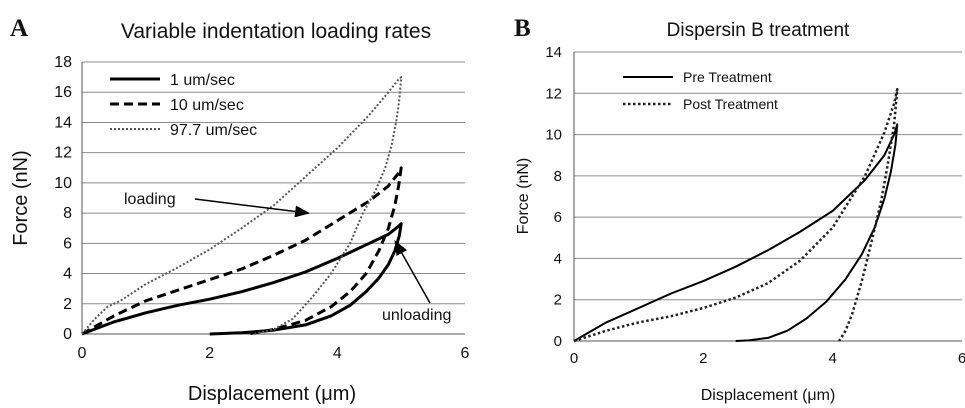 The image size is (965, 408). Describe the element at coordinates (727, 77) in the screenshot. I see `legend-label-pre-treatment: Pre Treatment` at that location.